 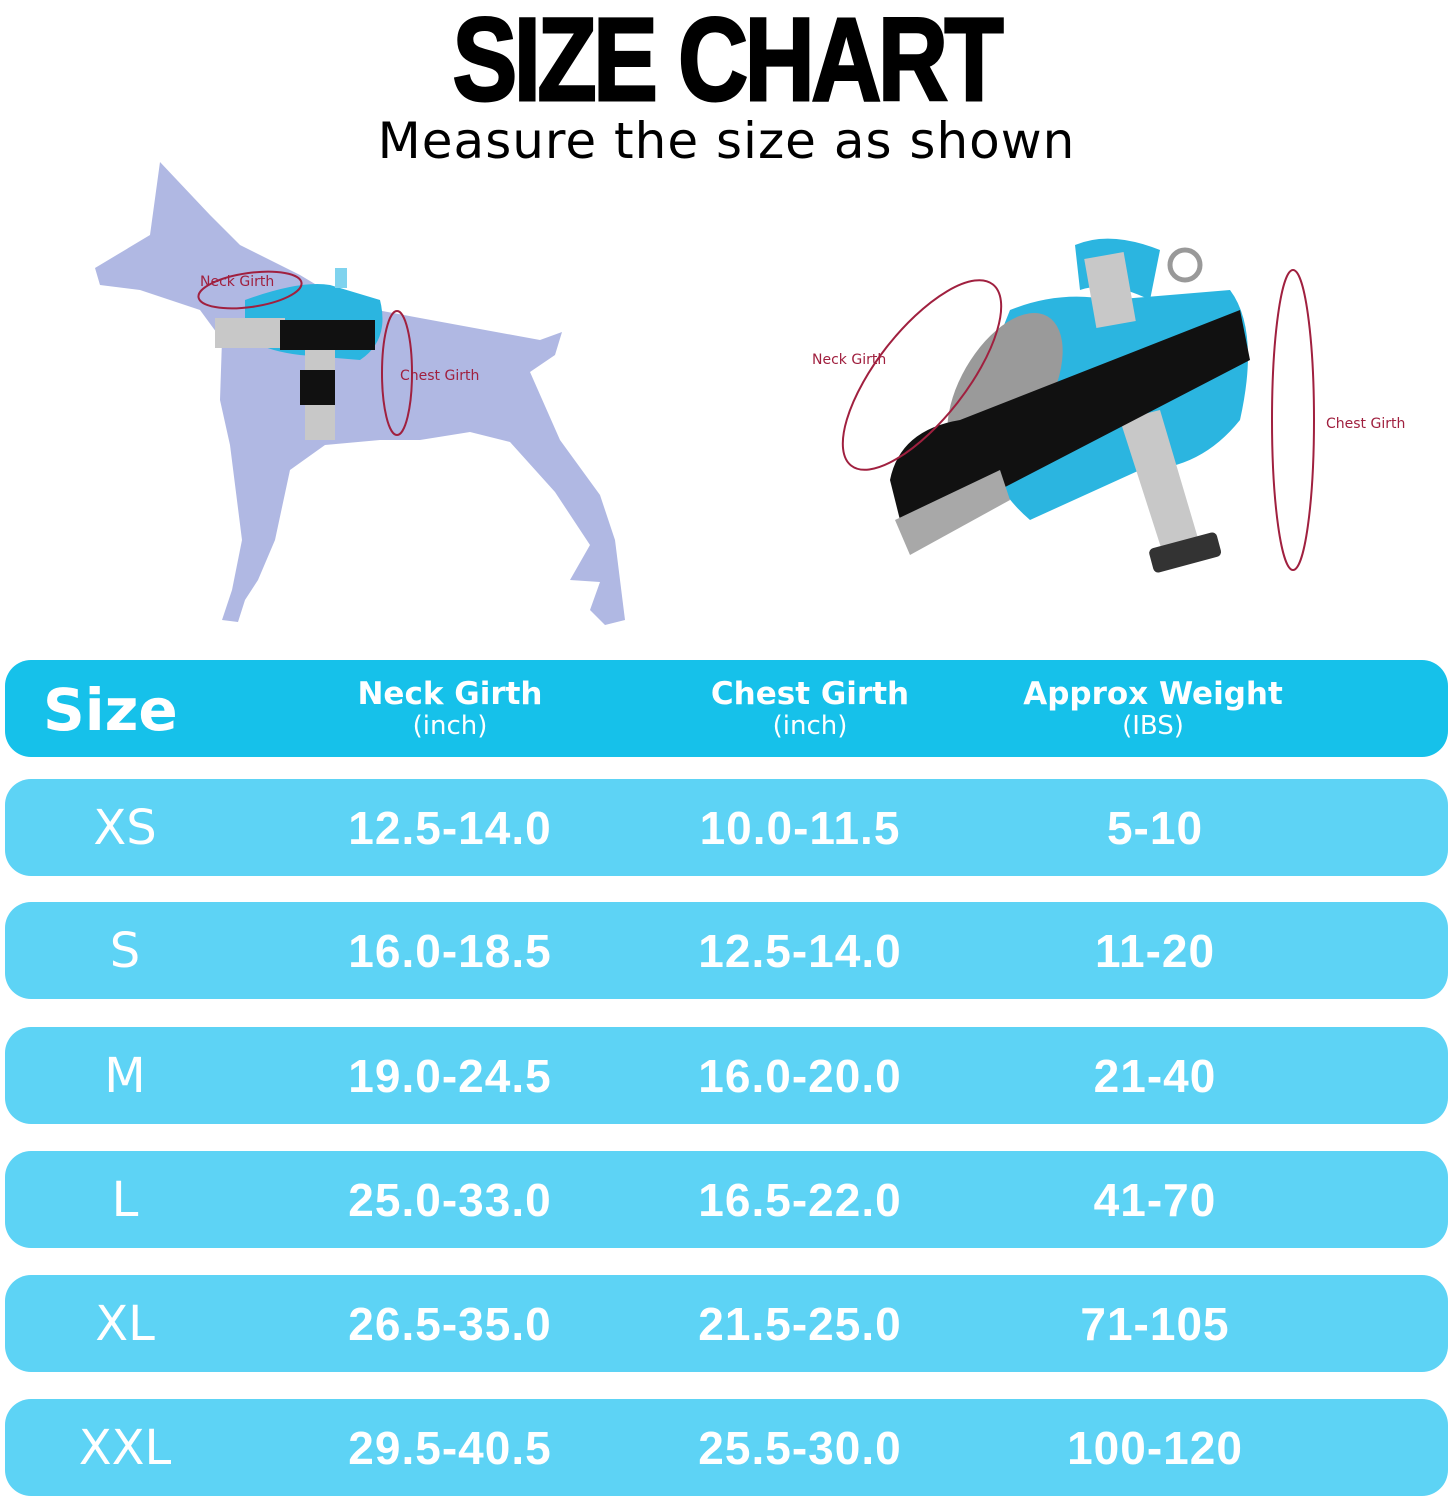 I want to click on header-label: Approx Weight, so click(x=1153, y=693).